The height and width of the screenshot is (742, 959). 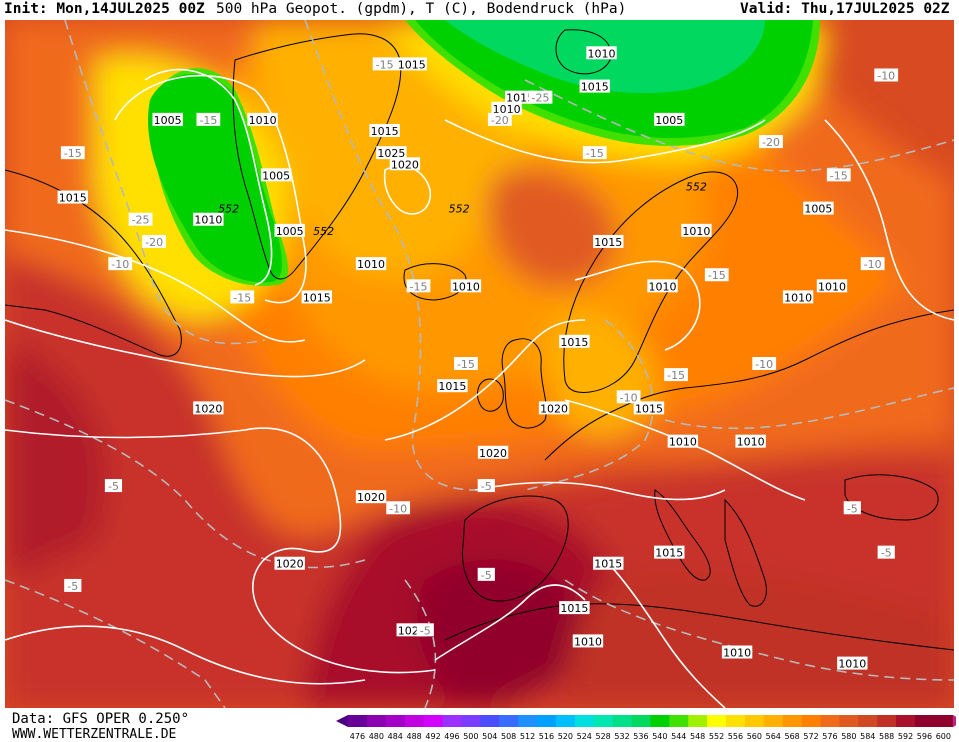 What do you see at coordinates (954, 721) in the screenshot?
I see `legend-arrow-right` at bounding box center [954, 721].